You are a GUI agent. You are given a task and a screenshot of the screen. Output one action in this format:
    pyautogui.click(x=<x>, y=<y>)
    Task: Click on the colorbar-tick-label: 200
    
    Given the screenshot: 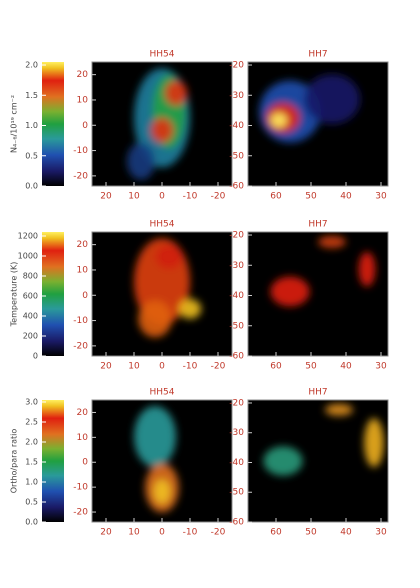 What is the action you would take?
    pyautogui.click(x=30, y=336)
    